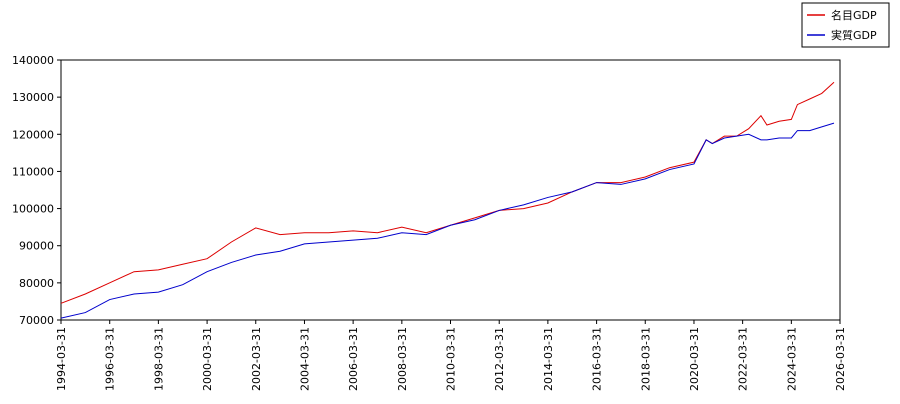  I want to click on y-tick-label: 100000, so click(33, 209).